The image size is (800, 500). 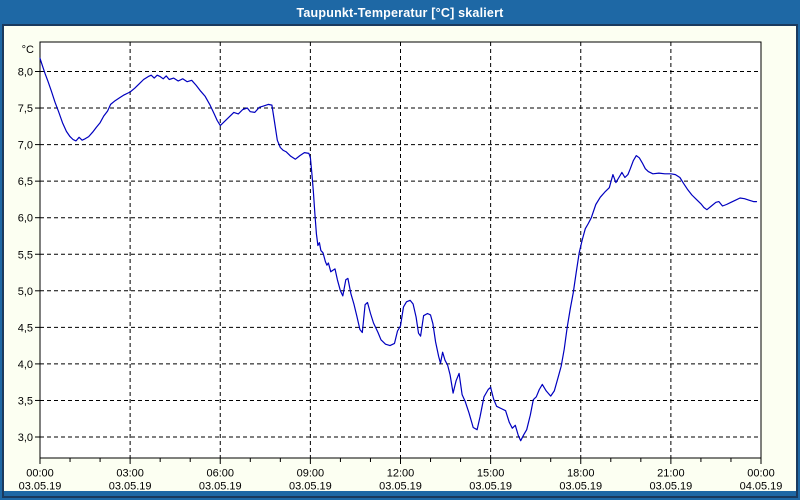 What do you see at coordinates (581, 474) in the screenshot?
I see `x-tick-time-label: 18:00` at bounding box center [581, 474].